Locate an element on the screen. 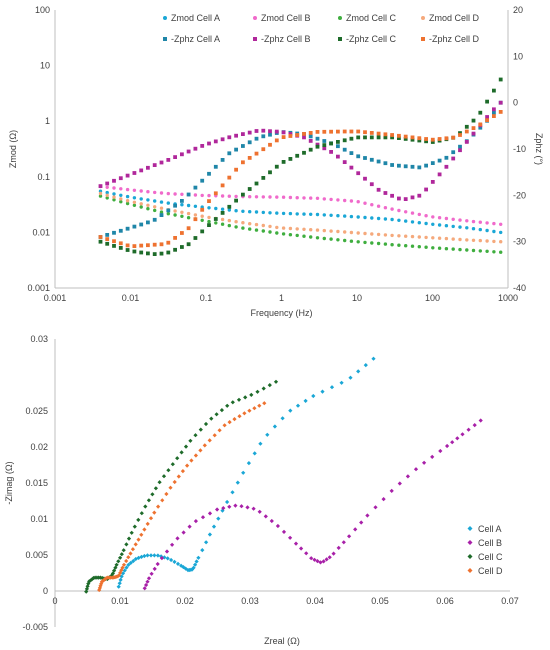  nyquist-x-tick: 0.04 is located at coordinates (315, 601).